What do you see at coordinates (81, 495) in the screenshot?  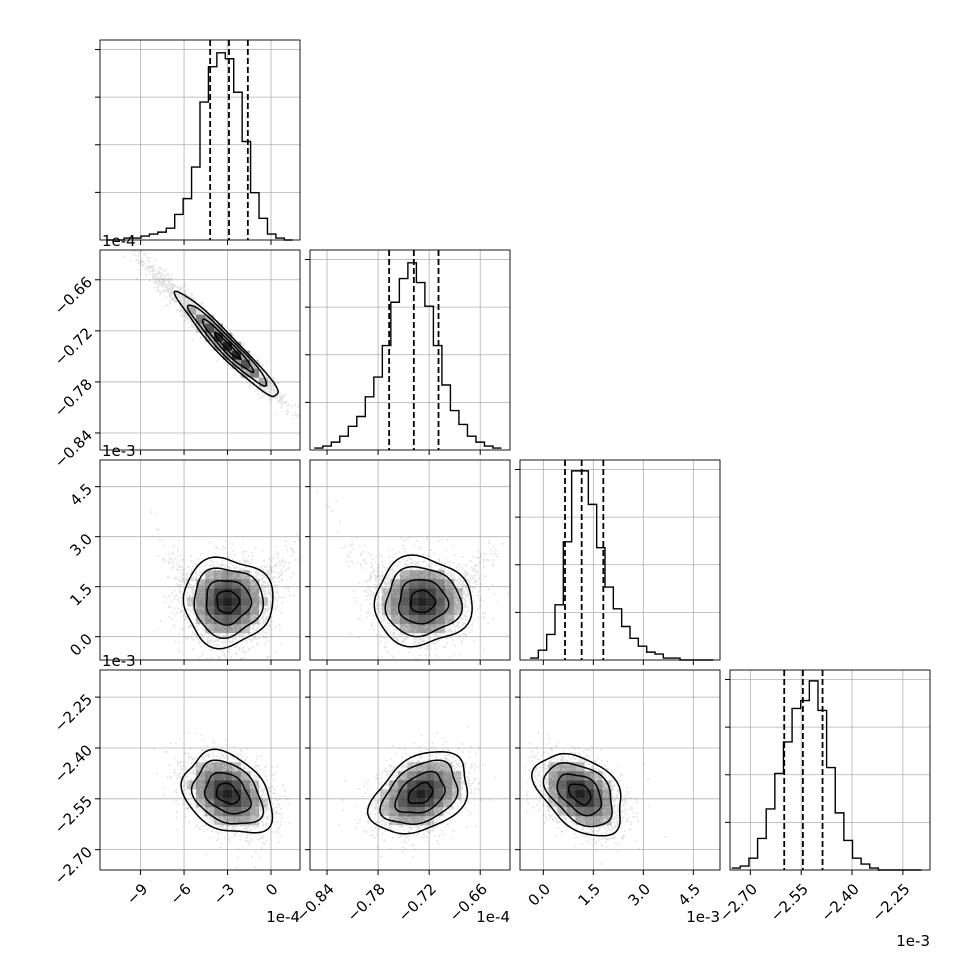 I see `y-tick-label: 4.5` at bounding box center [81, 495].